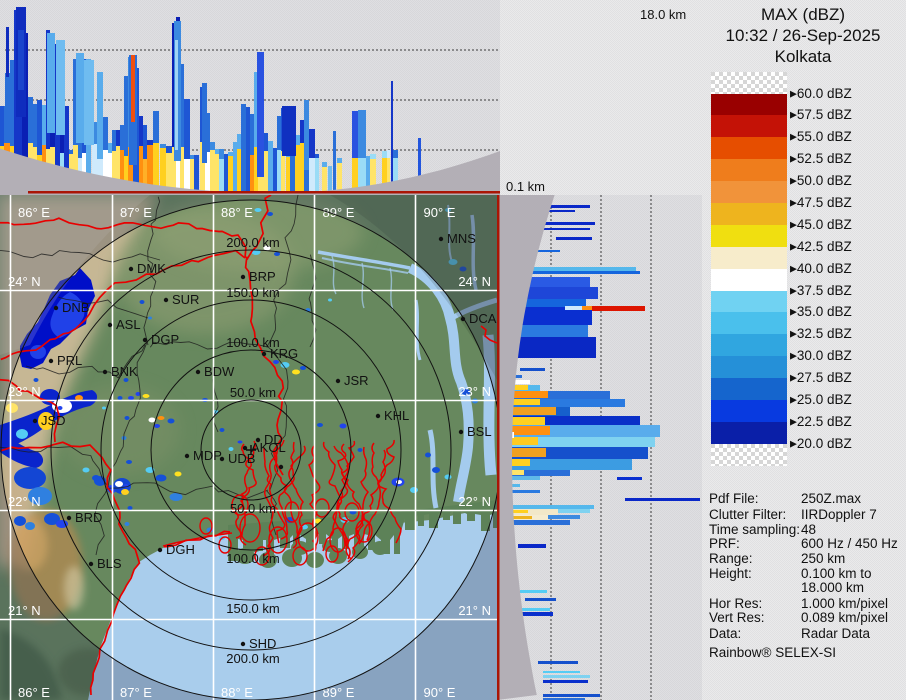 Image resolution: width=906 pixels, height=700 pixels. I want to click on svg-text: DGH, so click(180, 549).